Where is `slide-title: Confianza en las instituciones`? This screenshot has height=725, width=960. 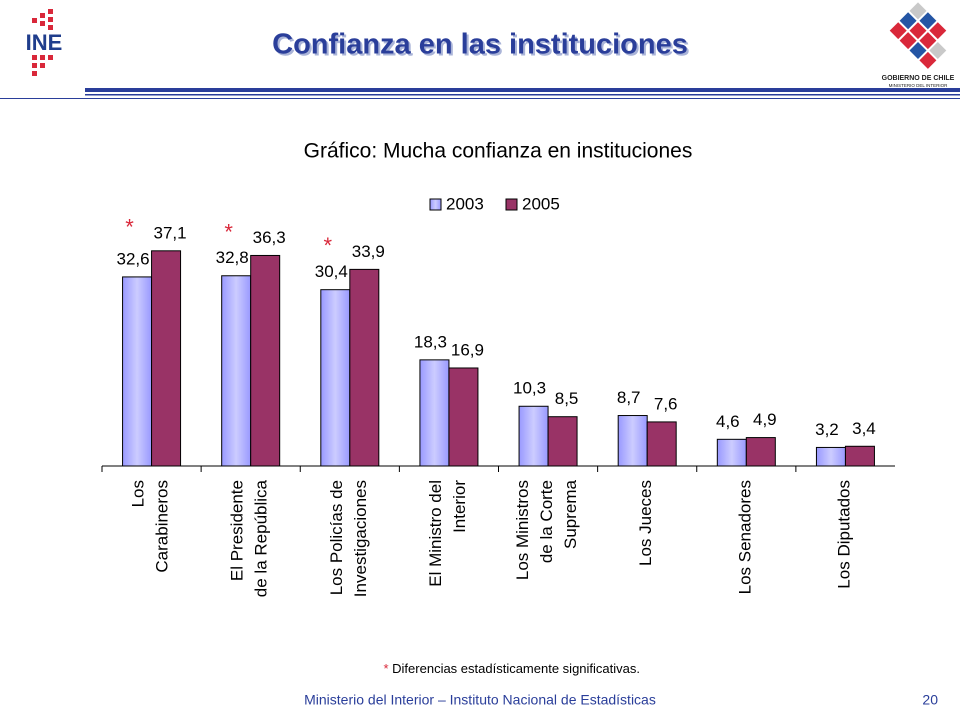 slide-title: Confianza en las instituciones is located at coordinates (480, 45).